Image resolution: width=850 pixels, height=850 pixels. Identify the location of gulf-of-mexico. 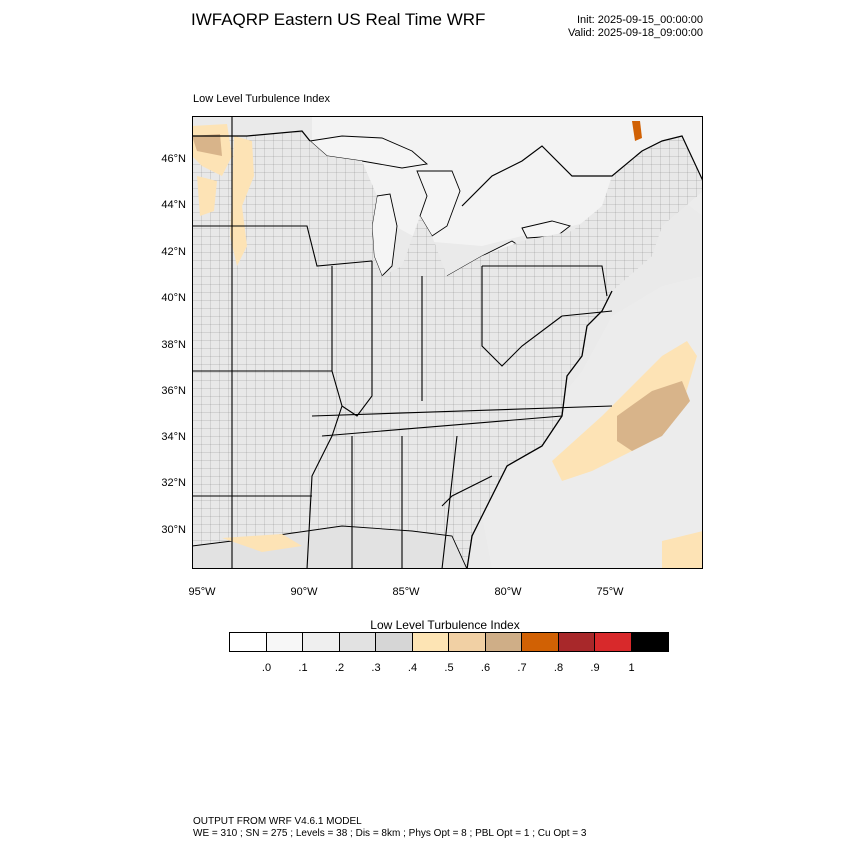
(330, 547).